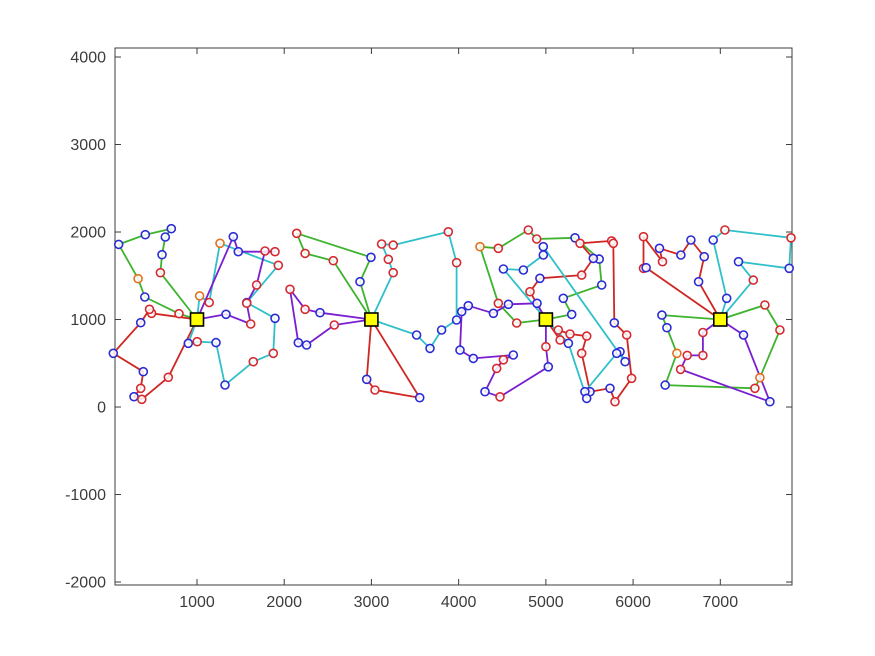 The width and height of the screenshot is (875, 656). I want to click on x-tick-label: 7000, so click(721, 602).